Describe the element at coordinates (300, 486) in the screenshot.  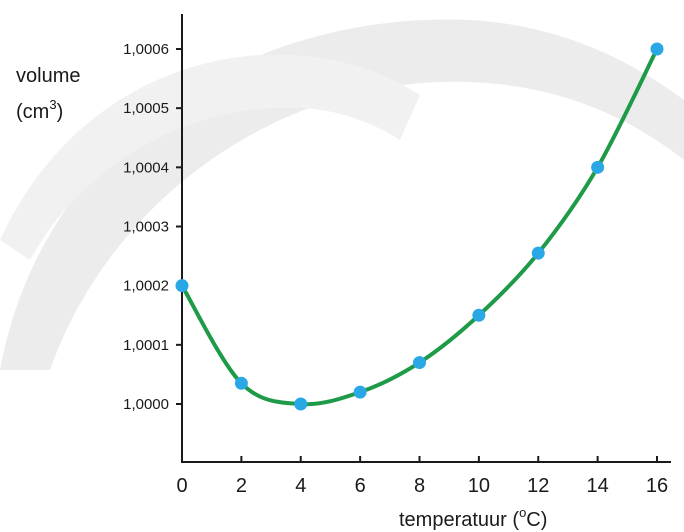
I see `x-tick-label: 4` at that location.